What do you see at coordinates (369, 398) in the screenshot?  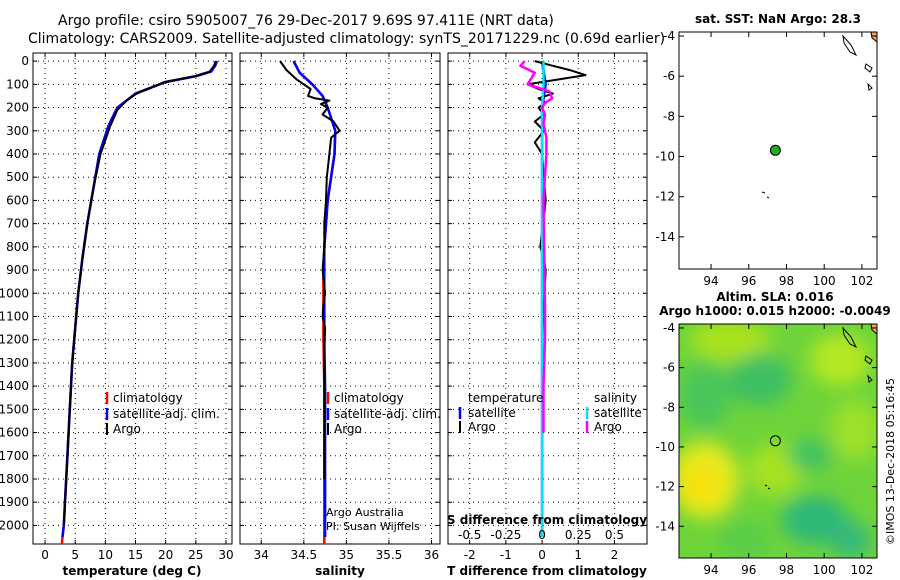 I see `sal-legend-climatology: climatology` at bounding box center [369, 398].